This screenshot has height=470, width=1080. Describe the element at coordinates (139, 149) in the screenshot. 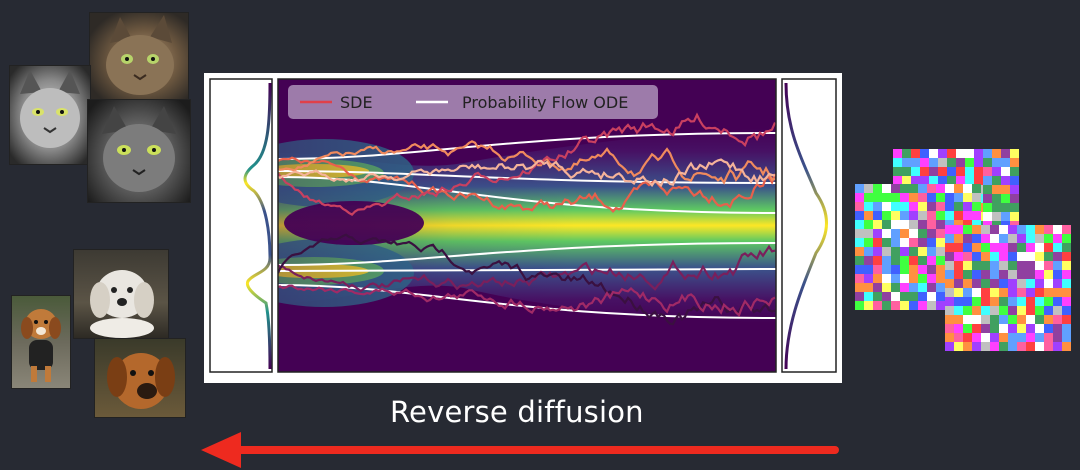

I see `cat-face-icon` at that location.